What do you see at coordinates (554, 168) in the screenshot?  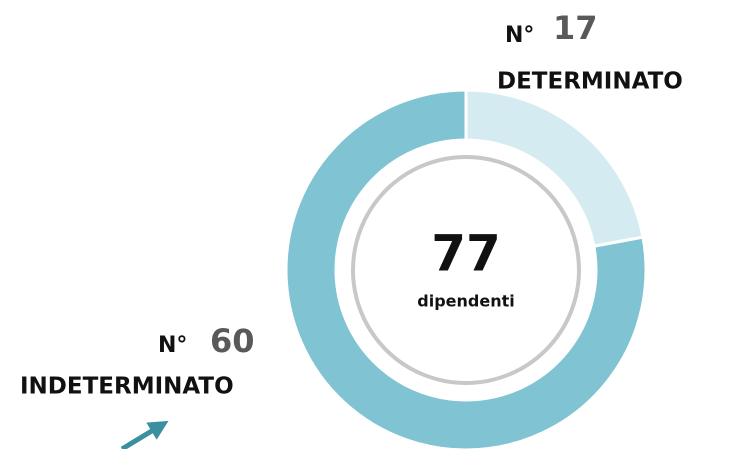 I see `slice` at bounding box center [554, 168].